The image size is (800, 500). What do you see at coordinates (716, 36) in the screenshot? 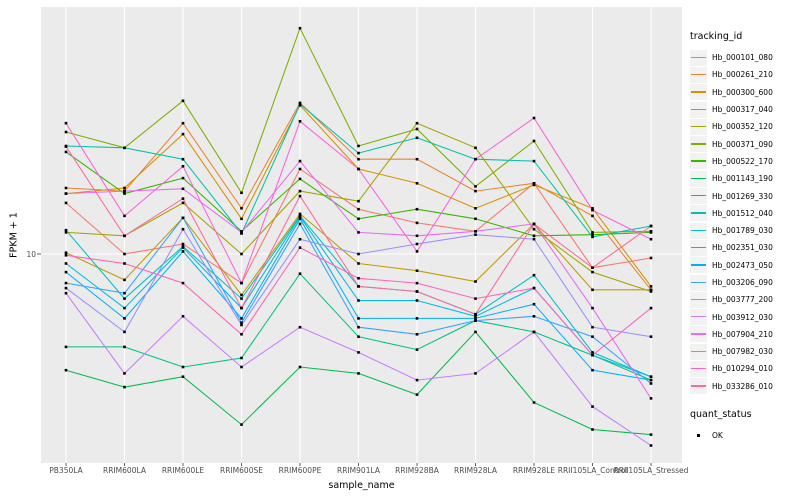
I see `legend-title-tracking-id: tracking_id` at bounding box center [716, 36].